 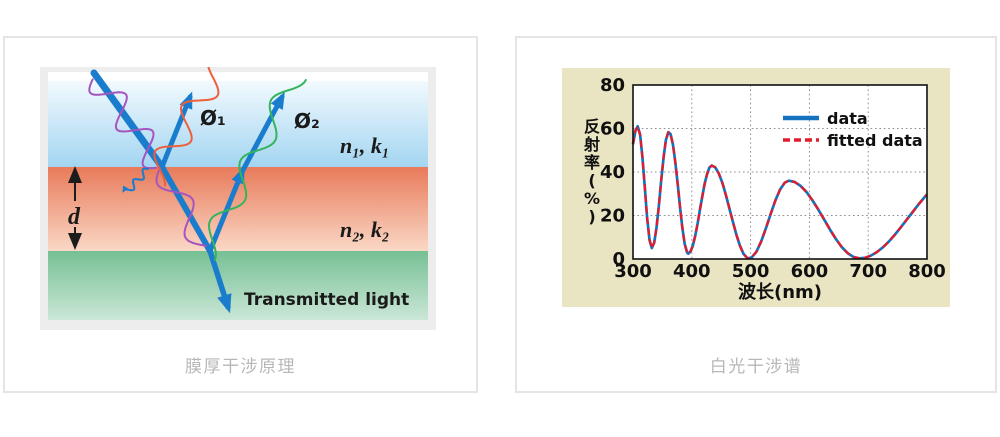 What do you see at coordinates (612, 129) in the screenshot?
I see `svg-text: 60` at bounding box center [612, 129].